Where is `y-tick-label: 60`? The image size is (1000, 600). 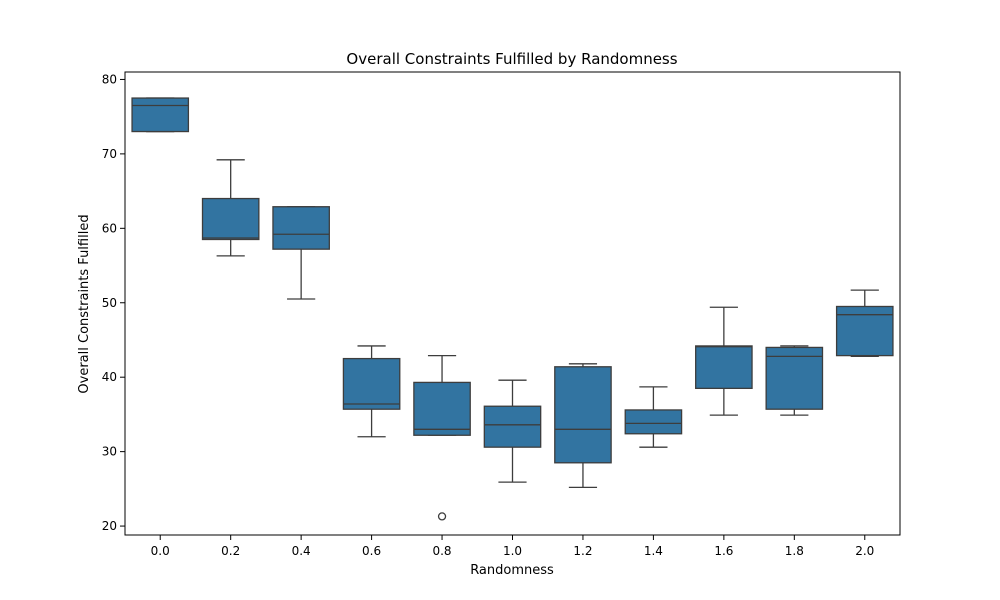
y-tick-label: 60 is located at coordinates (109, 228).